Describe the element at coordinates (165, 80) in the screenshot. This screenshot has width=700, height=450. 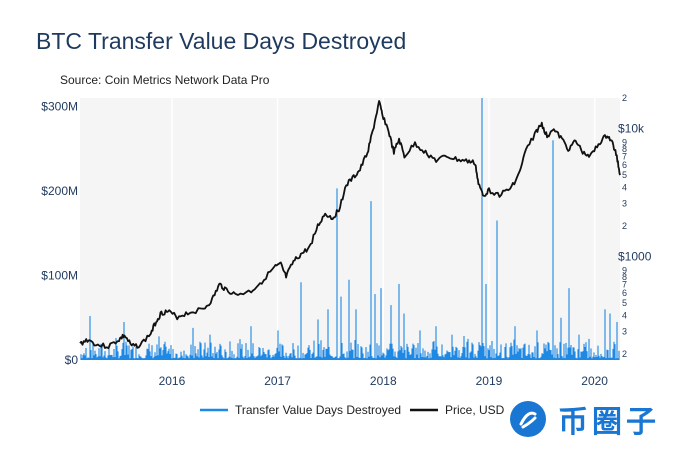
I see `chart-subtitle: Source: Coin Metrics Network Data Pro` at that location.